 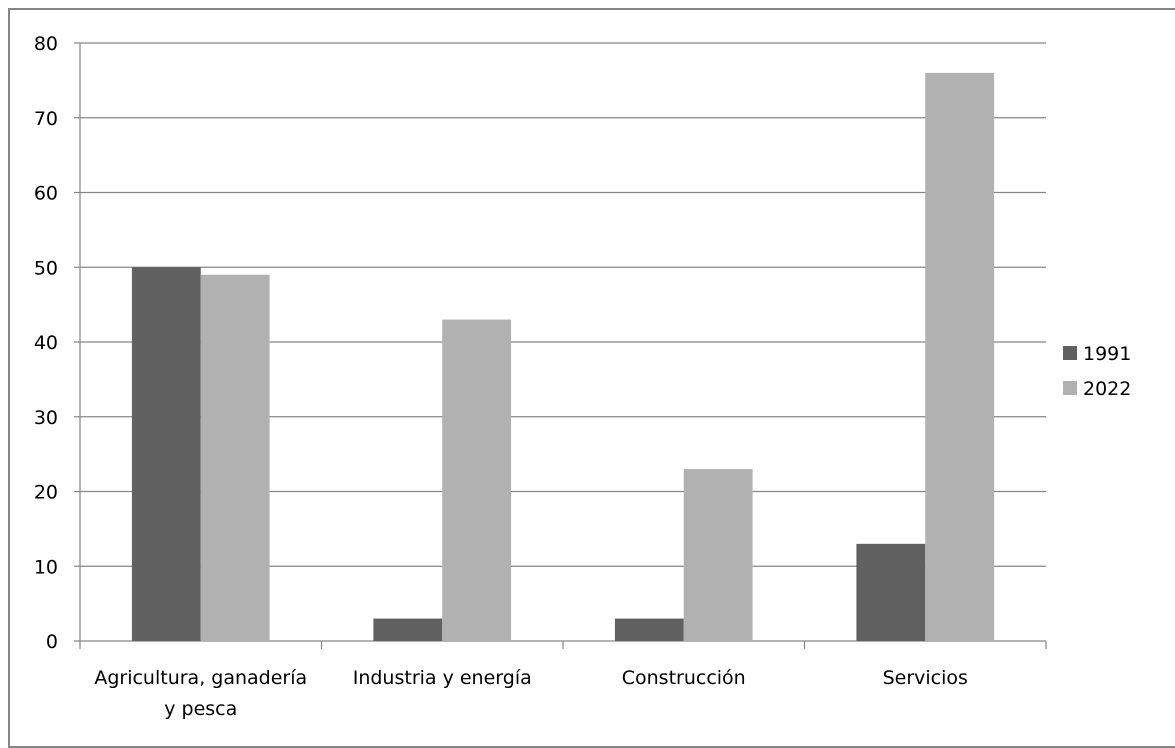 What do you see at coordinates (442, 678) in the screenshot?
I see `x-category-label: Industria y energía` at bounding box center [442, 678].